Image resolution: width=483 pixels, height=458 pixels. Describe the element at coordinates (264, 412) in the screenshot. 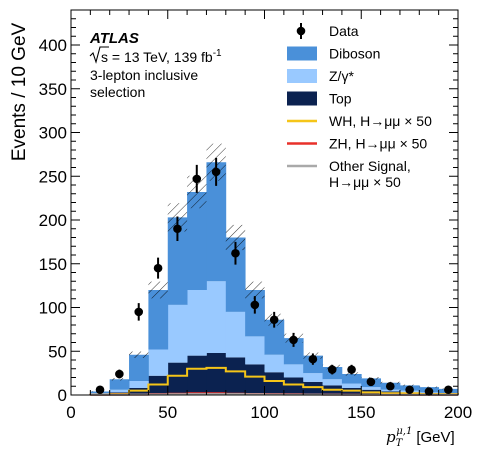

I see `x-tick-label-100: 100` at that location.